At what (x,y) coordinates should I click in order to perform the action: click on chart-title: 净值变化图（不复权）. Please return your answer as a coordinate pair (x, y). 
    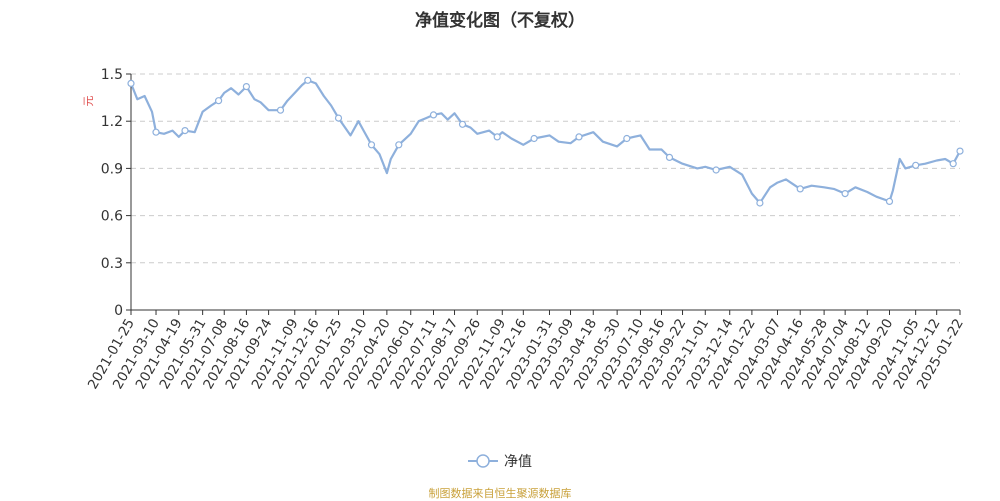
    Looking at the image, I should click on (500, 21).